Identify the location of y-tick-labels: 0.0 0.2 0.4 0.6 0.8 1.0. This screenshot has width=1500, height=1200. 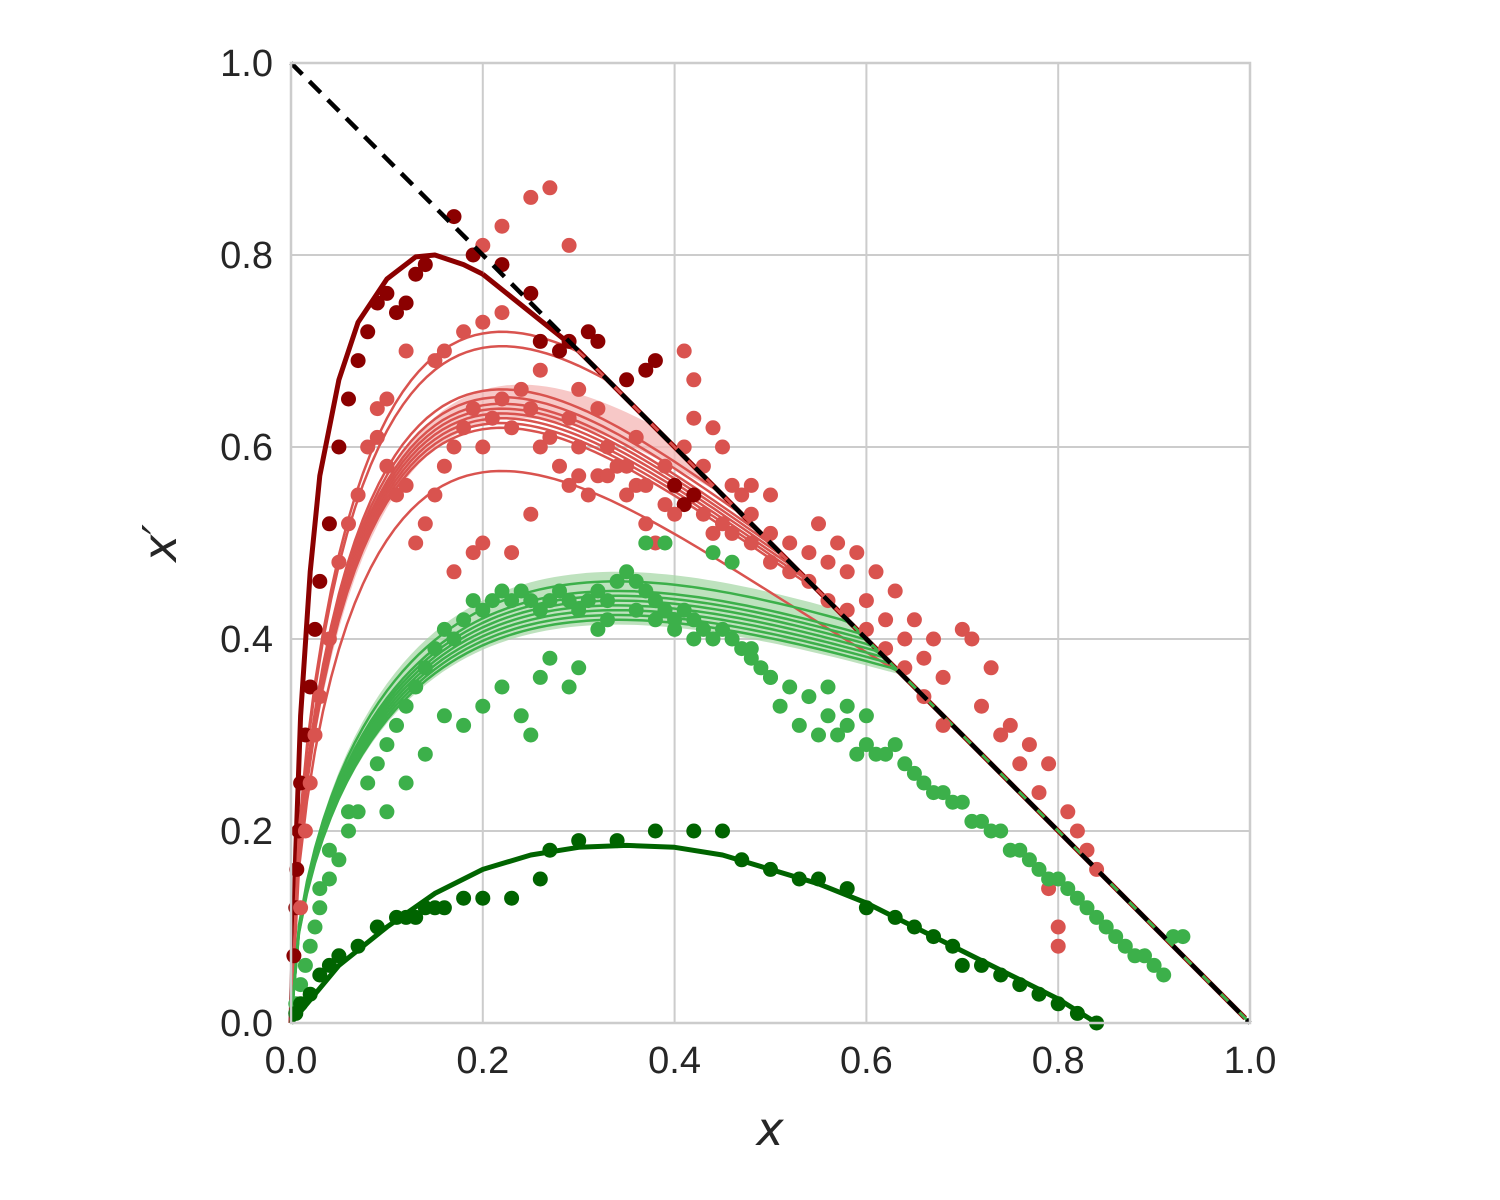
(246, 544).